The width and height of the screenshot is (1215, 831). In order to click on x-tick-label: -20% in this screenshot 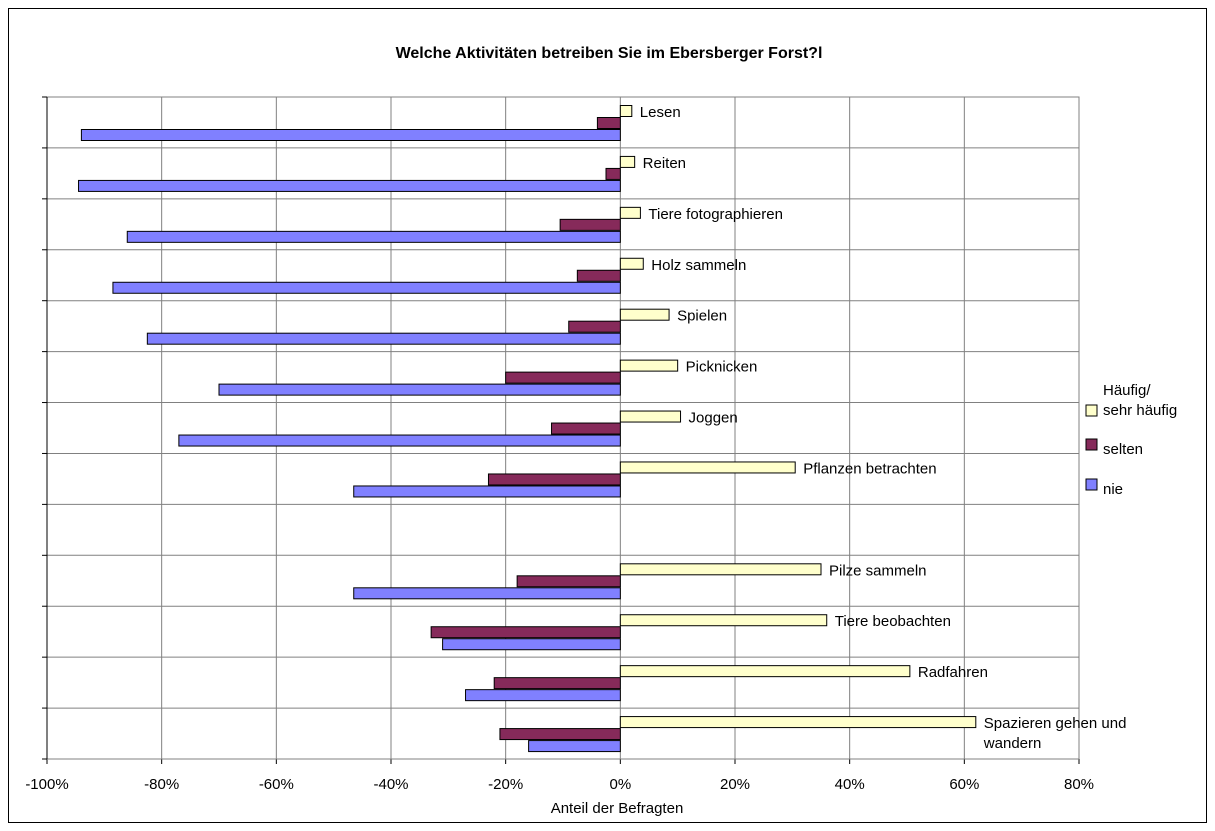, I will do `click(505, 784)`.